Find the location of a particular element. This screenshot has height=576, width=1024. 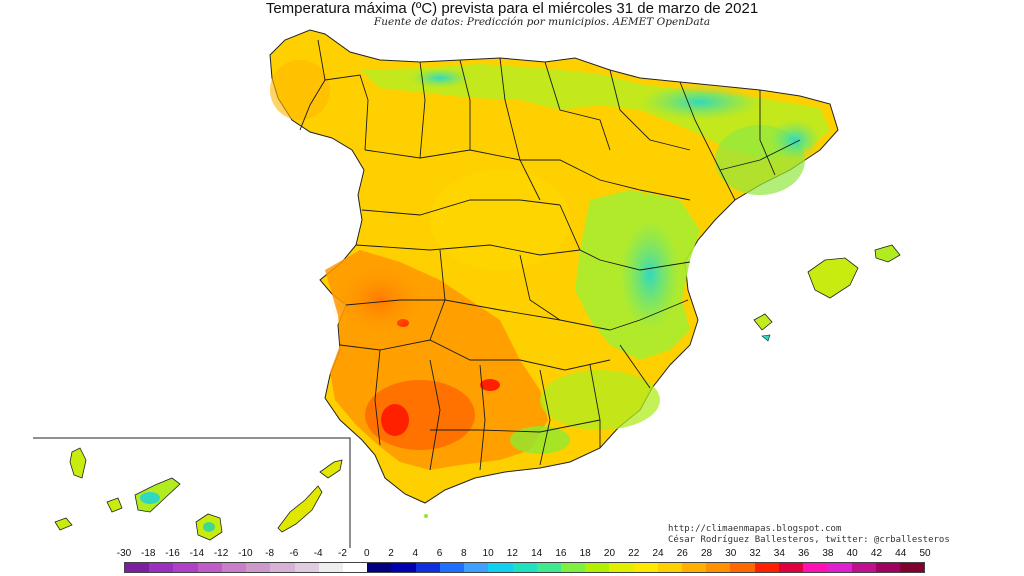

legend-label: -12 is located at coordinates (221, 553).